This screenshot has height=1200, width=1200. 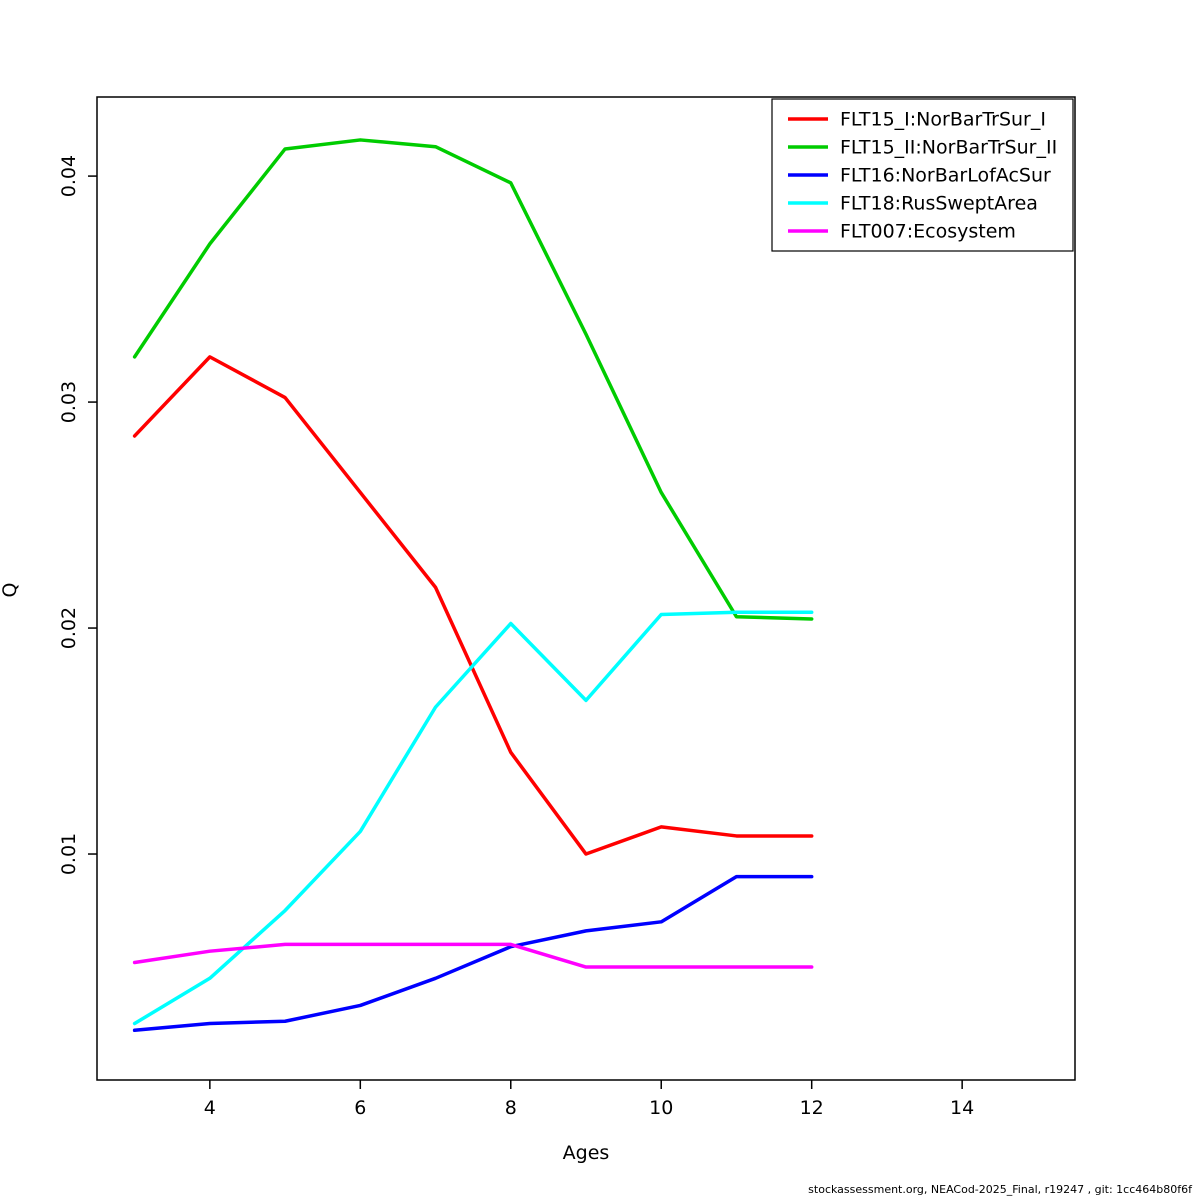 I want to click on x-tick-label: 4, so click(x=210, y=1108).